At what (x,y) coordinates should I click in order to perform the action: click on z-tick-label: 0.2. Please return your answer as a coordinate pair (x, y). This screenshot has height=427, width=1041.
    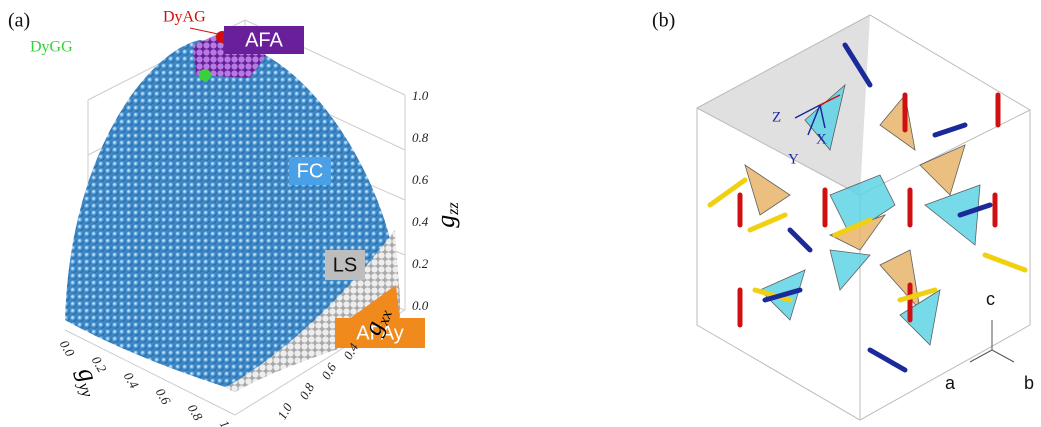
    Looking at the image, I should click on (420, 263).